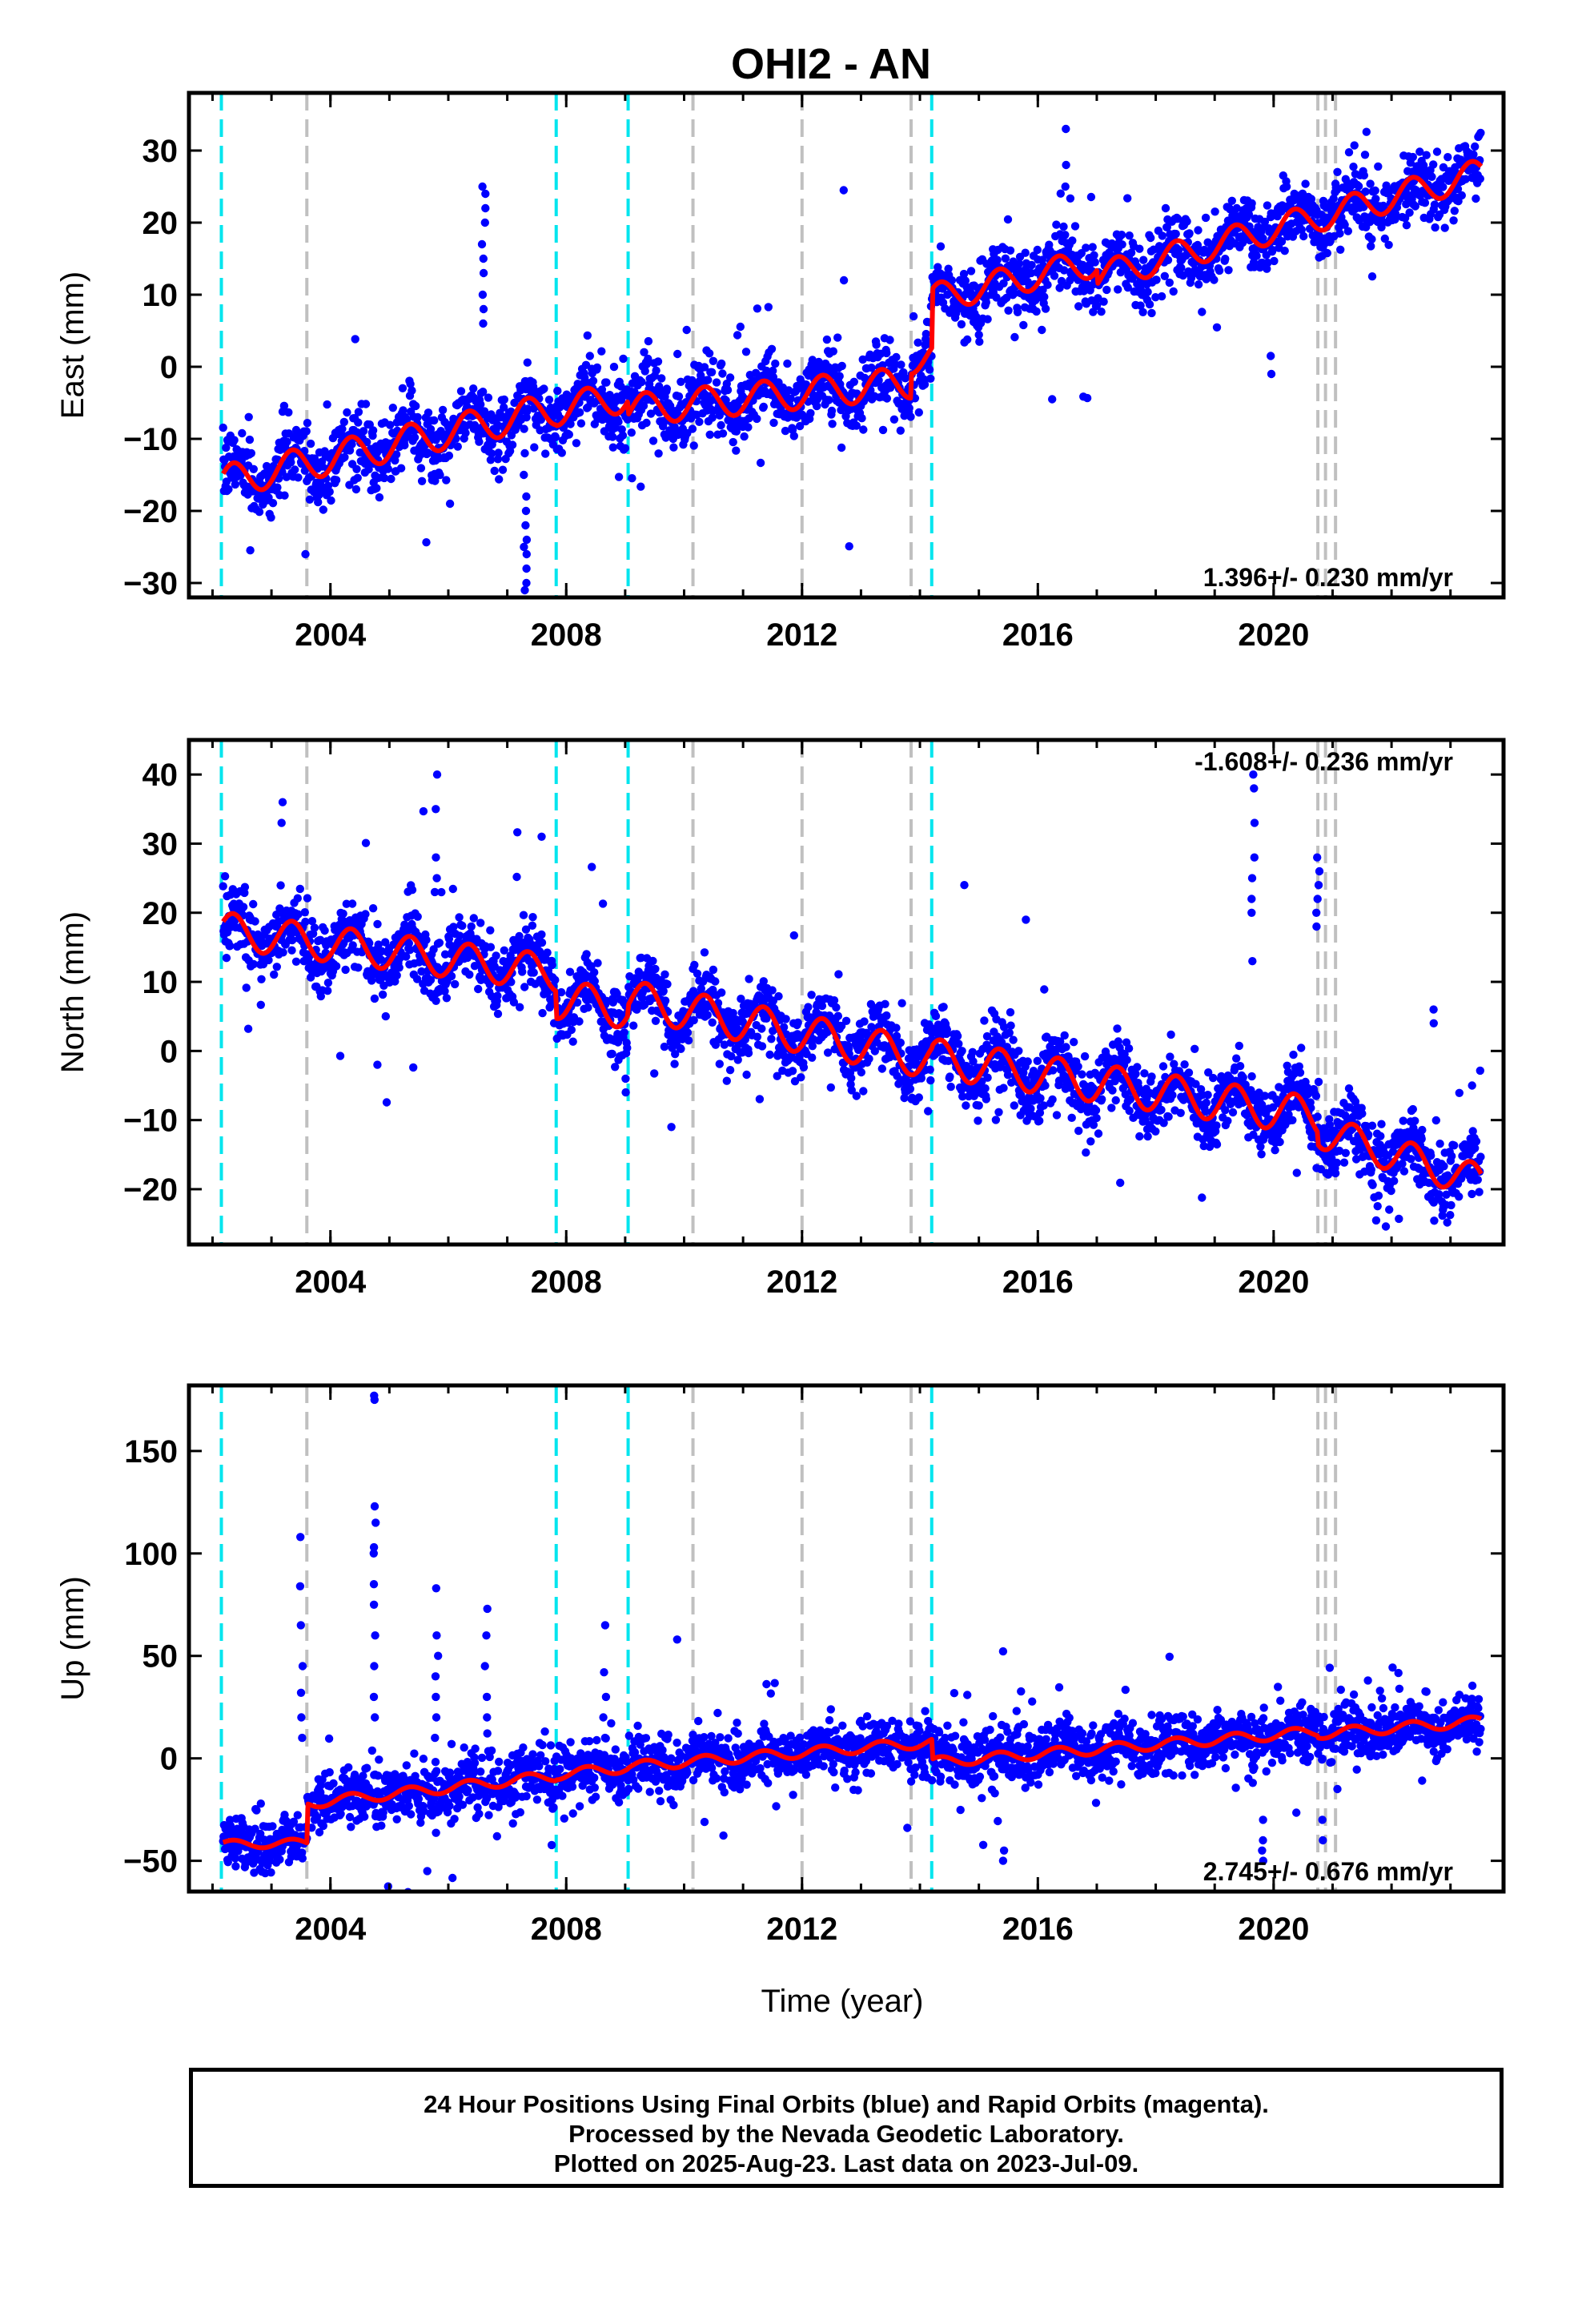 This screenshot has width=1582, height=2324. What do you see at coordinates (852, 326) in the screenshot?
I see `model-fit-line` at bounding box center [852, 326].